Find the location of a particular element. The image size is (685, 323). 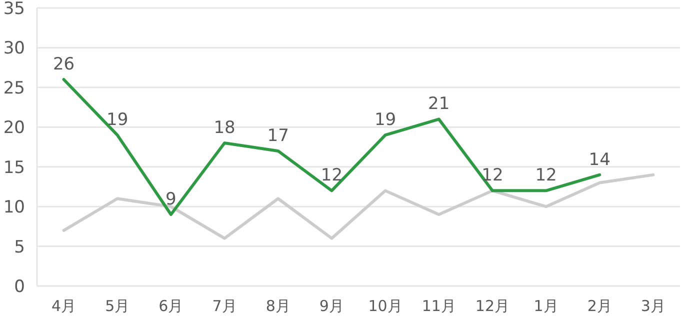

y-tick-label: 0 is located at coordinates (19, 287).